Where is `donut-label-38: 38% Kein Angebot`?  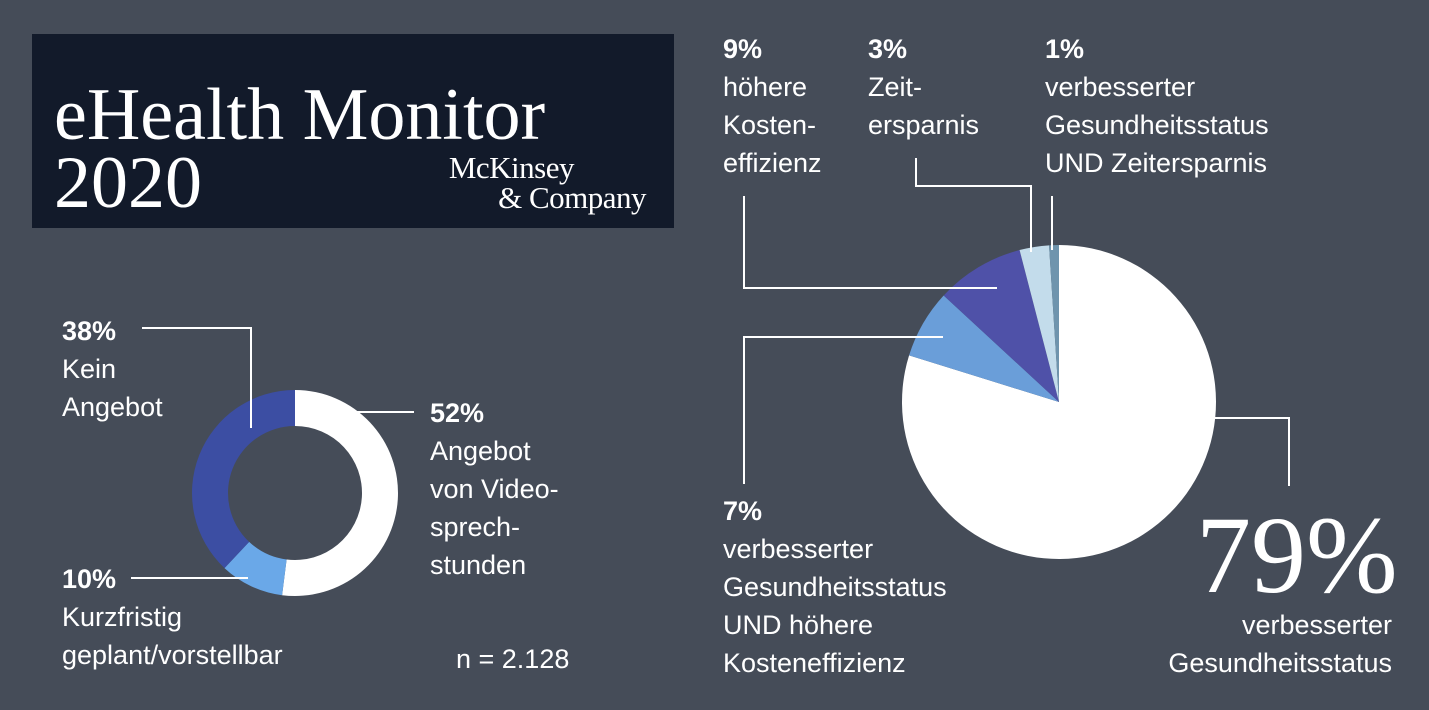 donut-label-38: 38% Kein Angebot is located at coordinates (112, 369).